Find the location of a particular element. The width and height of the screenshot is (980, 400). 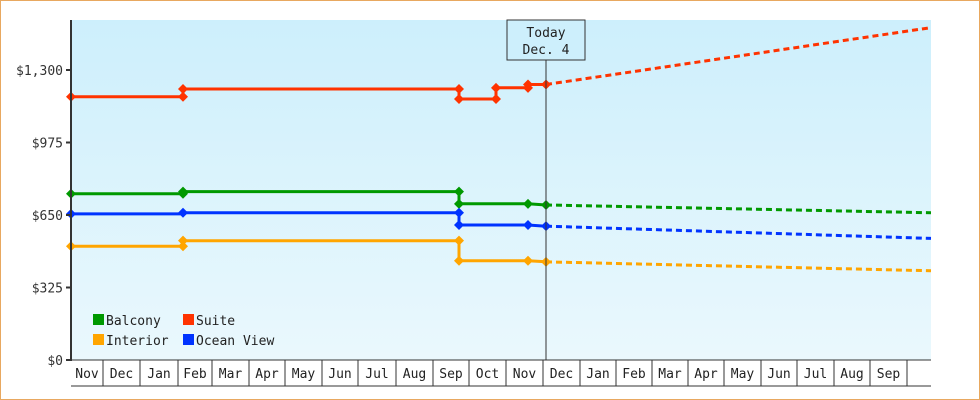

axes: $0 $325 $650 $975 $1,300 is located at coordinates (44, 194).